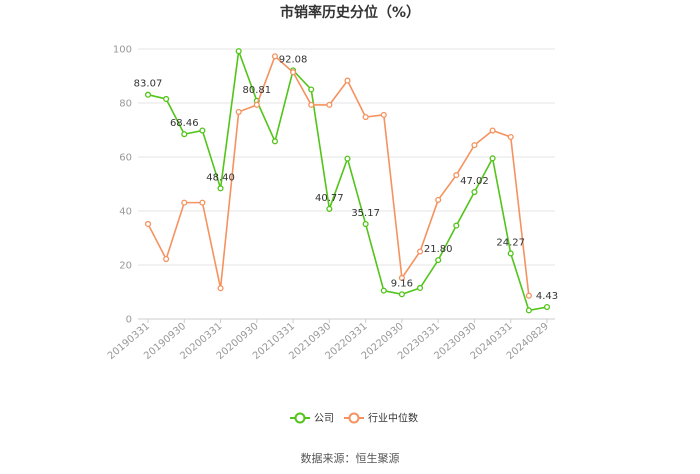 Image resolution: width=700 pixels, height=474 pixels. I want to click on y-tick-label: 100, so click(122, 50).